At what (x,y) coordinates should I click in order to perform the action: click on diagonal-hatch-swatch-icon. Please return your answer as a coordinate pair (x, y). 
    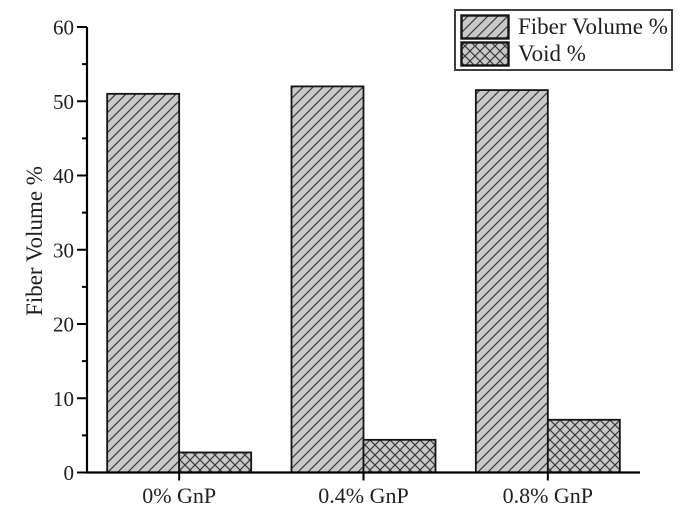
    Looking at the image, I should click on (485, 26).